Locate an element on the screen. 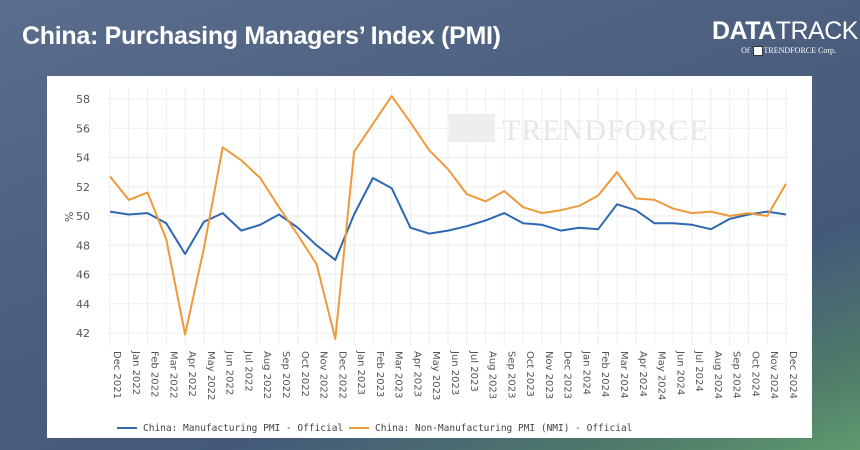 Image resolution: width=860 pixels, height=450 pixels. x-tick-label: May 2023 is located at coordinates (435, 375).